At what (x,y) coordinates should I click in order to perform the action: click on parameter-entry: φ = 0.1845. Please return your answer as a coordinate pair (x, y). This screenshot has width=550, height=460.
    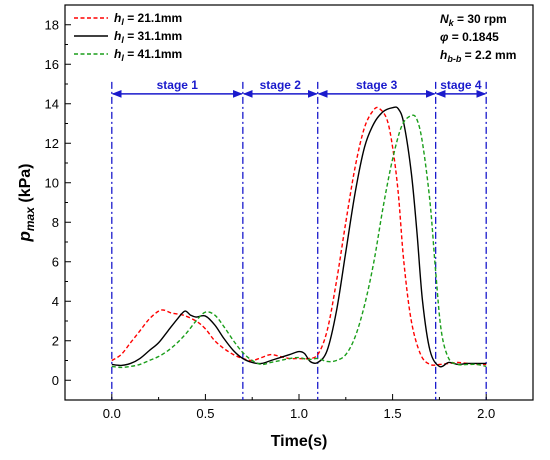
    Looking at the image, I should click on (469, 37).